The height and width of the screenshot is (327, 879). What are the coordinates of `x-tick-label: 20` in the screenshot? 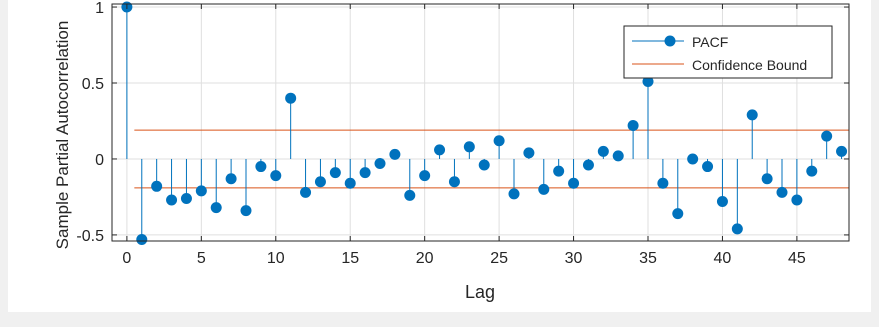 It's located at (425, 258).